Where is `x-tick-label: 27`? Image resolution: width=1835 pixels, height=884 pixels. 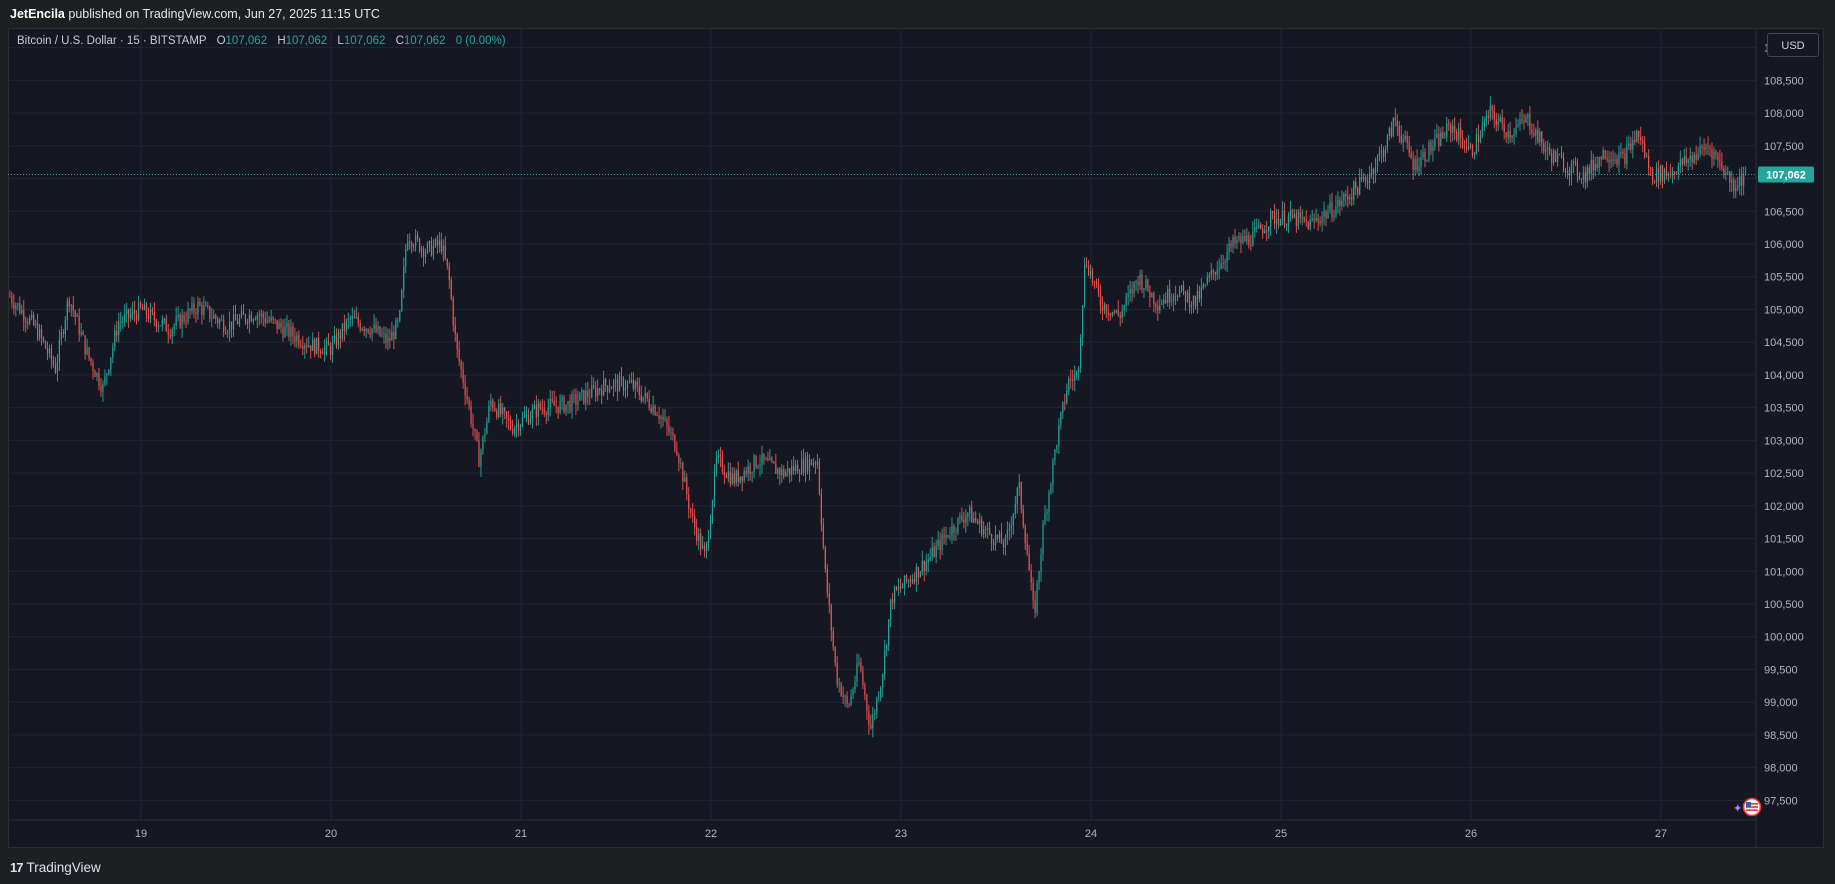 x-tick-label: 27 is located at coordinates (1661, 834).